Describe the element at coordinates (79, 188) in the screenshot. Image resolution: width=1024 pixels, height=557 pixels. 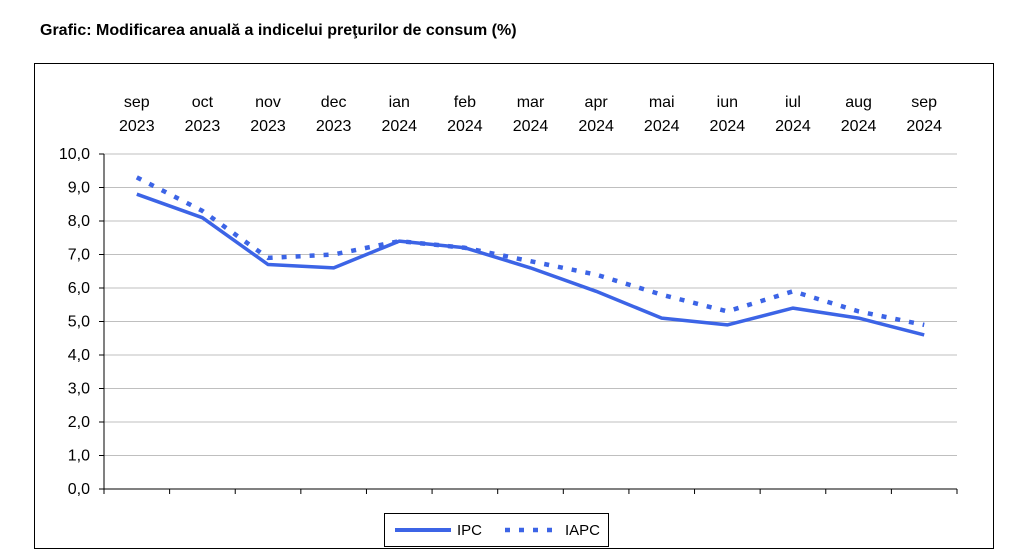
I see `y-tick-label: 9,0` at that location.